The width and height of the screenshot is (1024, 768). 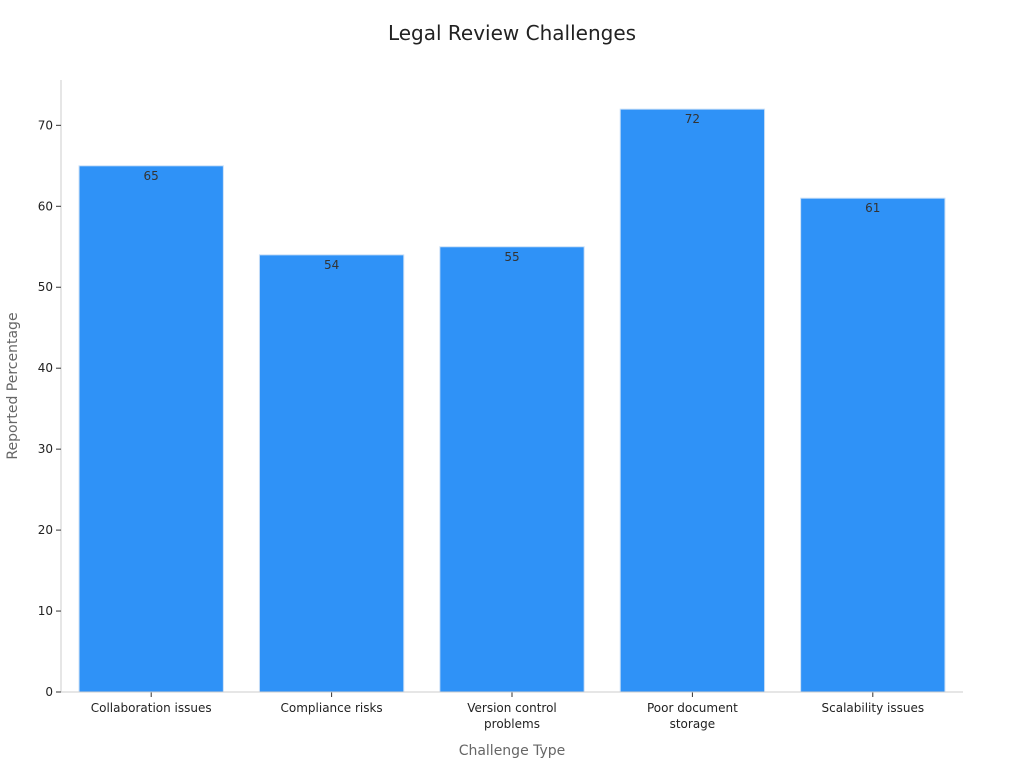 I want to click on data-label: 54, so click(x=331, y=265).